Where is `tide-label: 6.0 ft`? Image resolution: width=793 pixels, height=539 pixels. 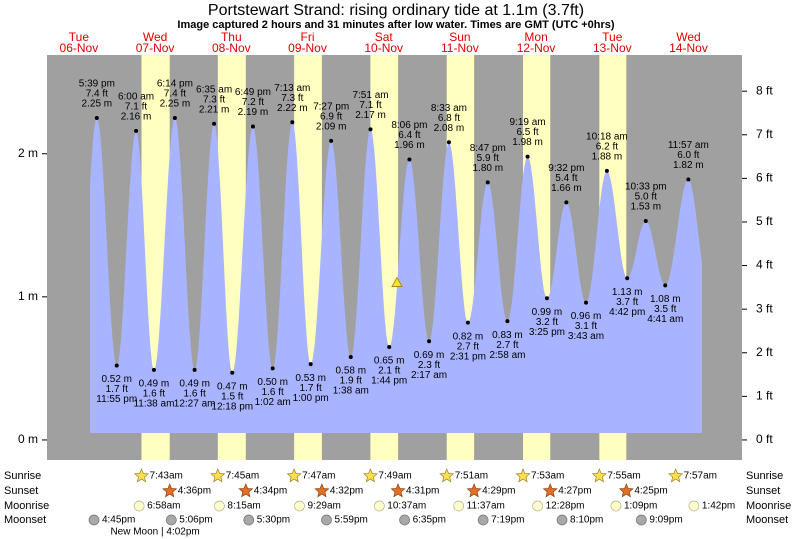 tide-label: 6.0 ft is located at coordinates (688, 155).